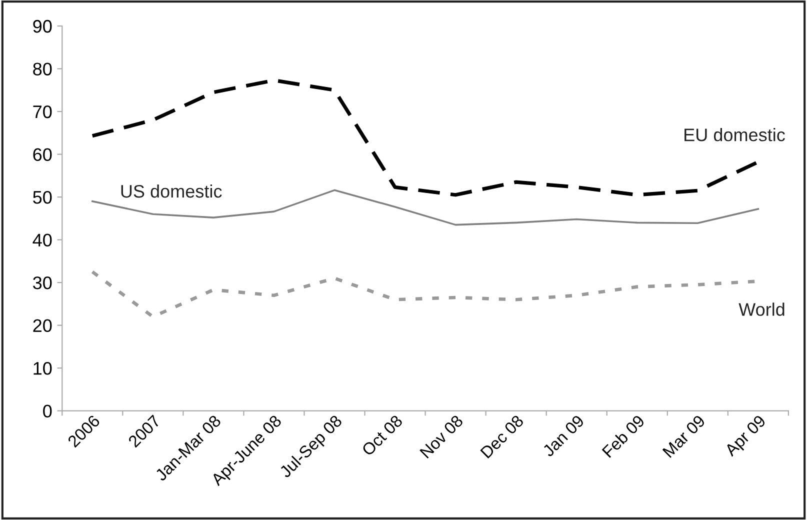 This screenshot has width=807, height=520. I want to click on x-tick-label: Mar 09, so click(684, 436).